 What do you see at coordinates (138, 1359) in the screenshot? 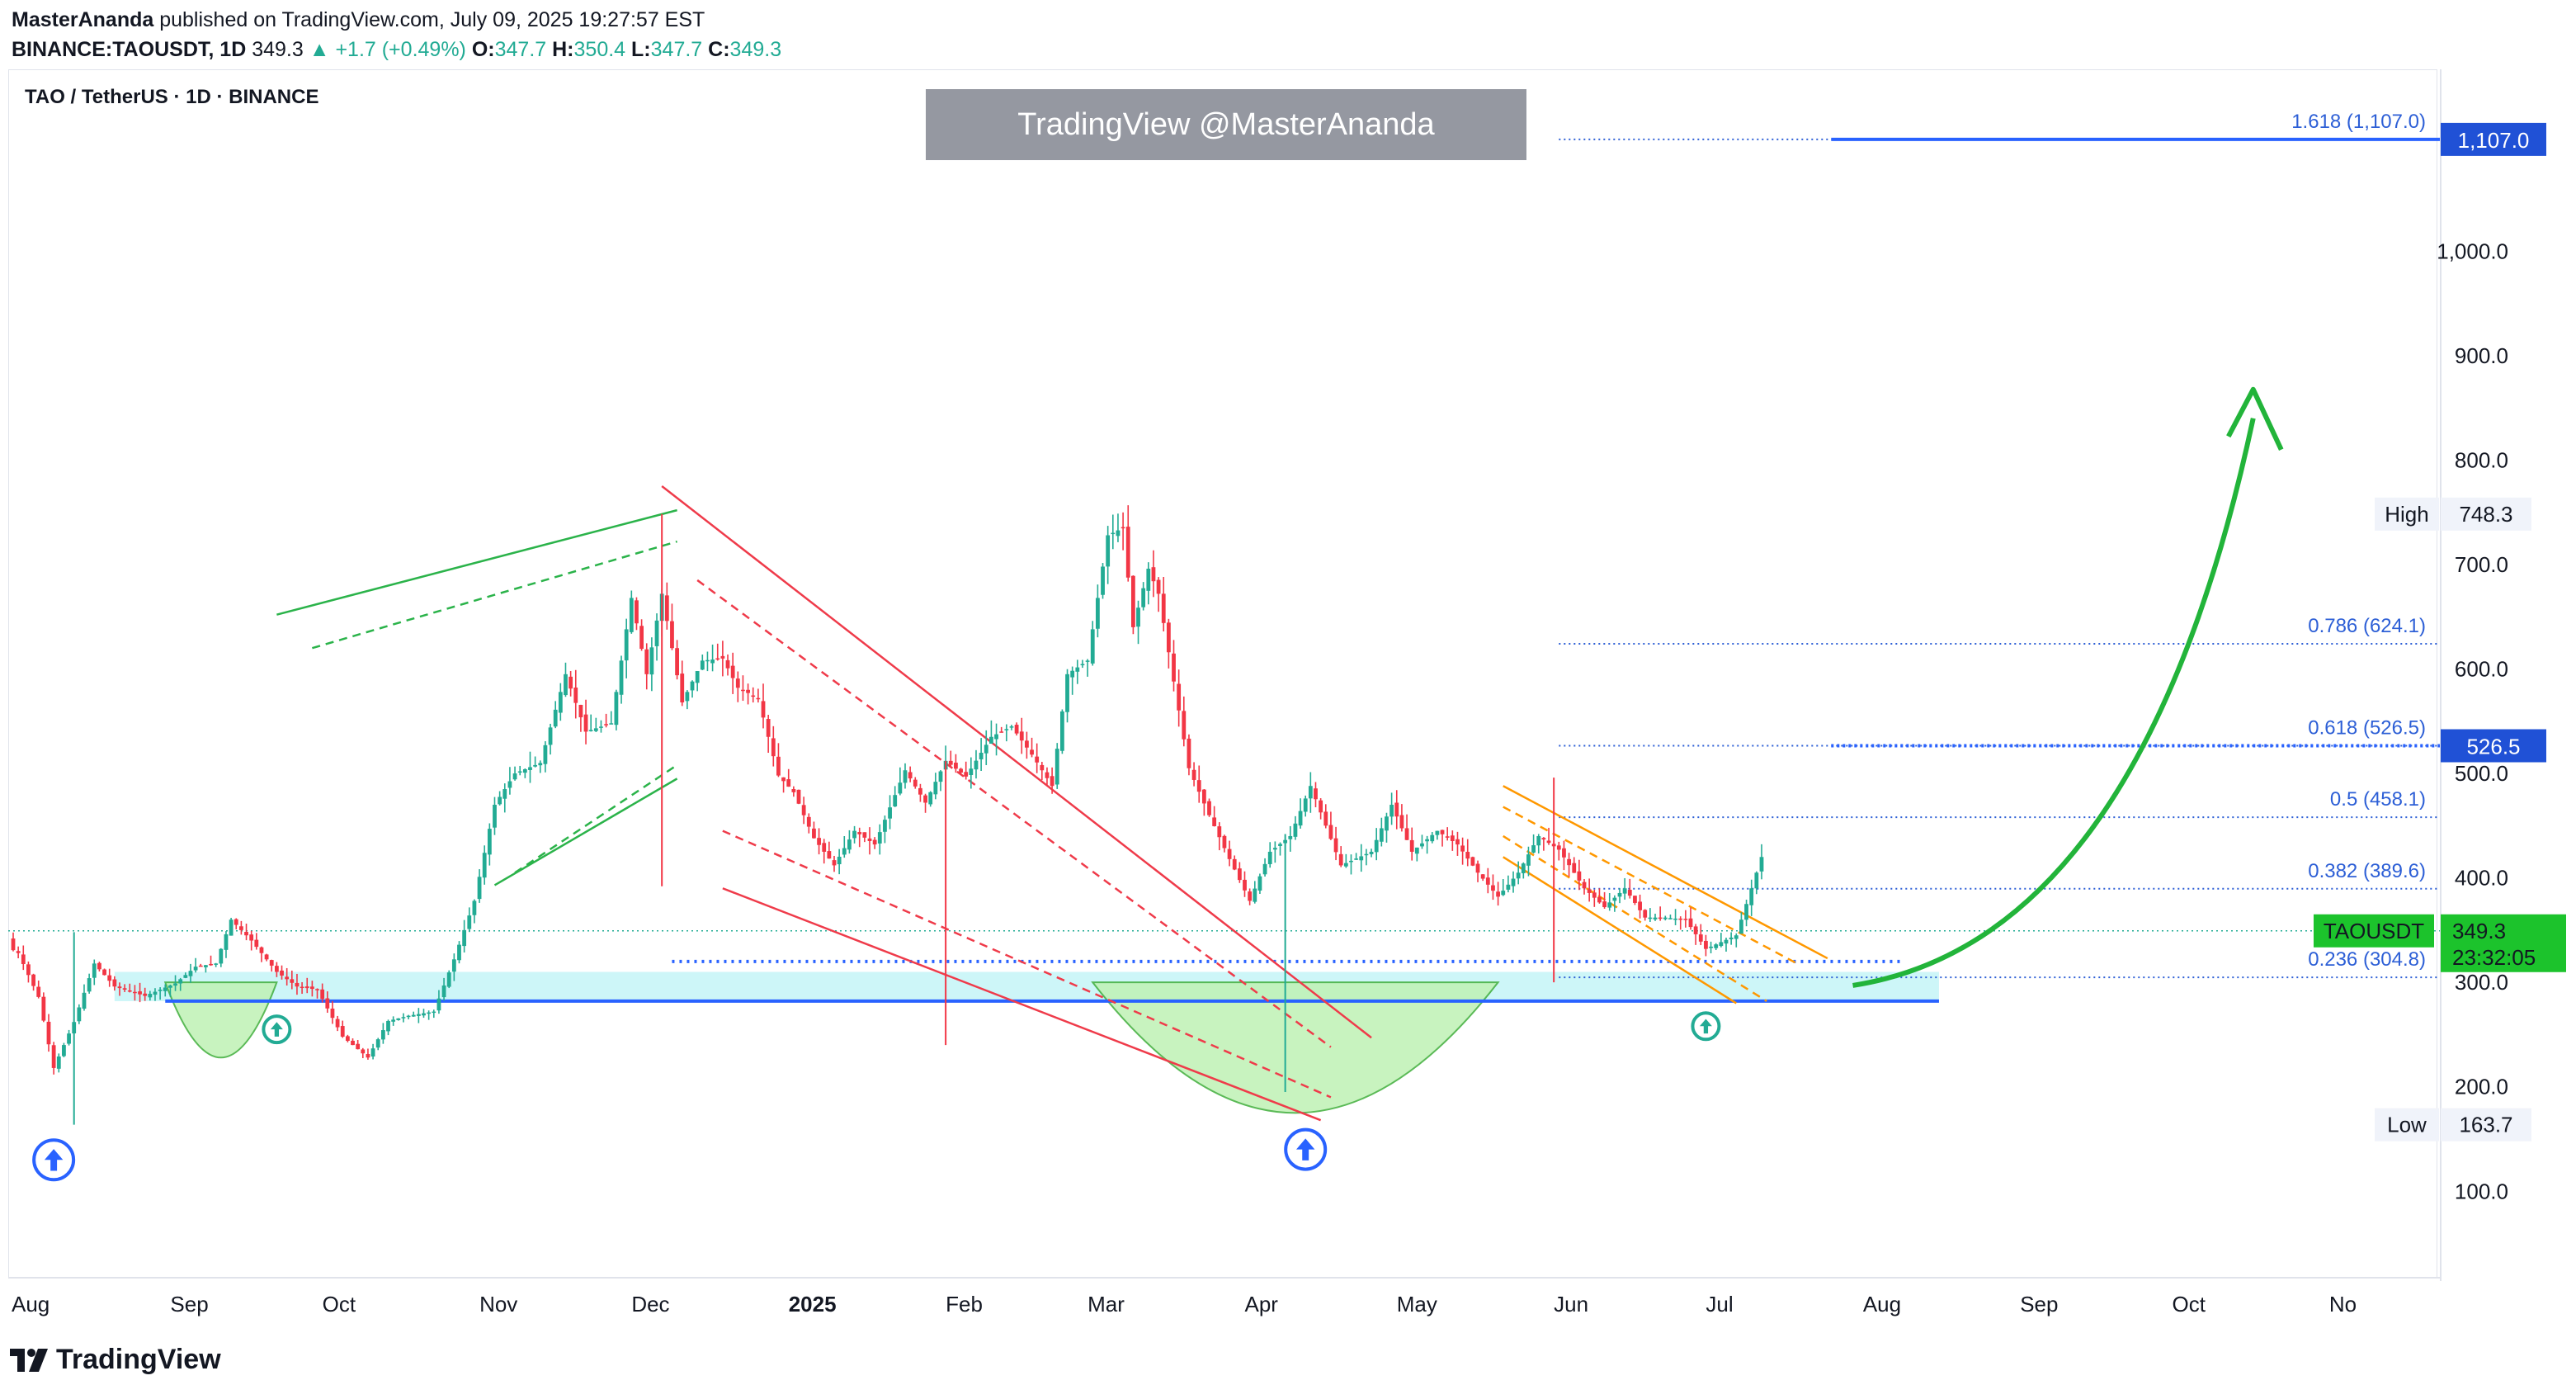
I see `footer-brand-label: TradingView` at bounding box center [138, 1359].